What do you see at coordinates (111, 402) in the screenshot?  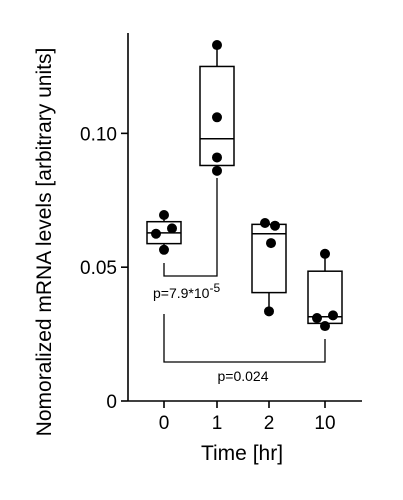 I see `y-tick-label: 0` at bounding box center [111, 402].